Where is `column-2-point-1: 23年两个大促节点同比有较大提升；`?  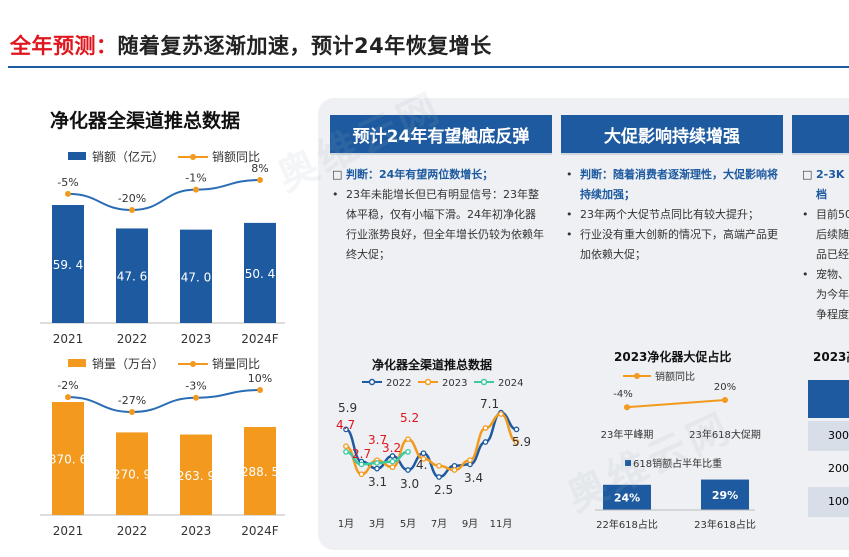 column-2-point-1: 23年两个大促节点同比有较大提升； is located at coordinates (669, 214).